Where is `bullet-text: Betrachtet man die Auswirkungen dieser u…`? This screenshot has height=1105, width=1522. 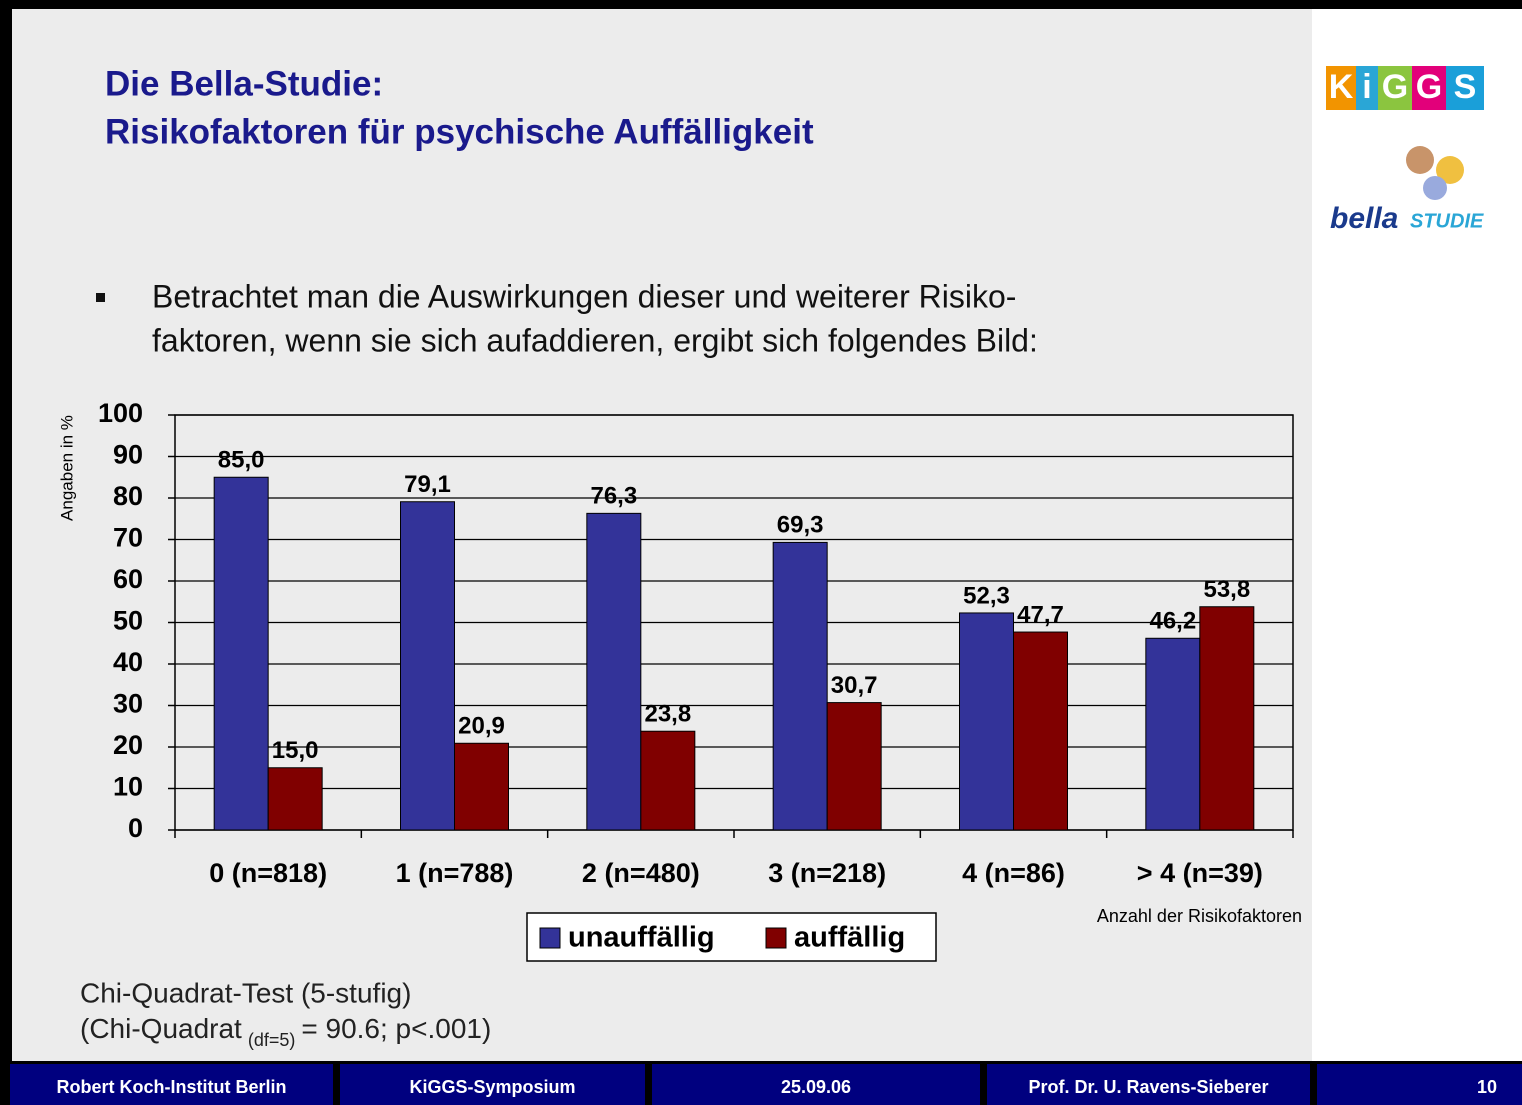 bullet-text: Betrachtet man die Auswirkungen dieser u… is located at coordinates (584, 296).